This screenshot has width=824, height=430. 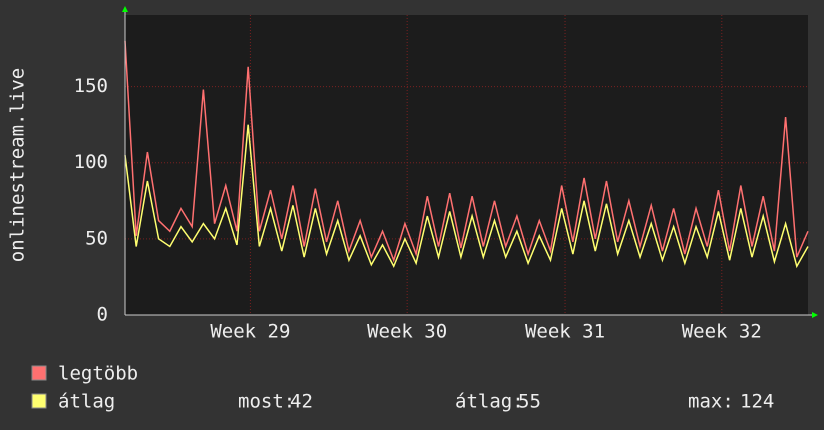 What do you see at coordinates (96, 238) in the screenshot?
I see `y-tick-label: 50` at bounding box center [96, 238].